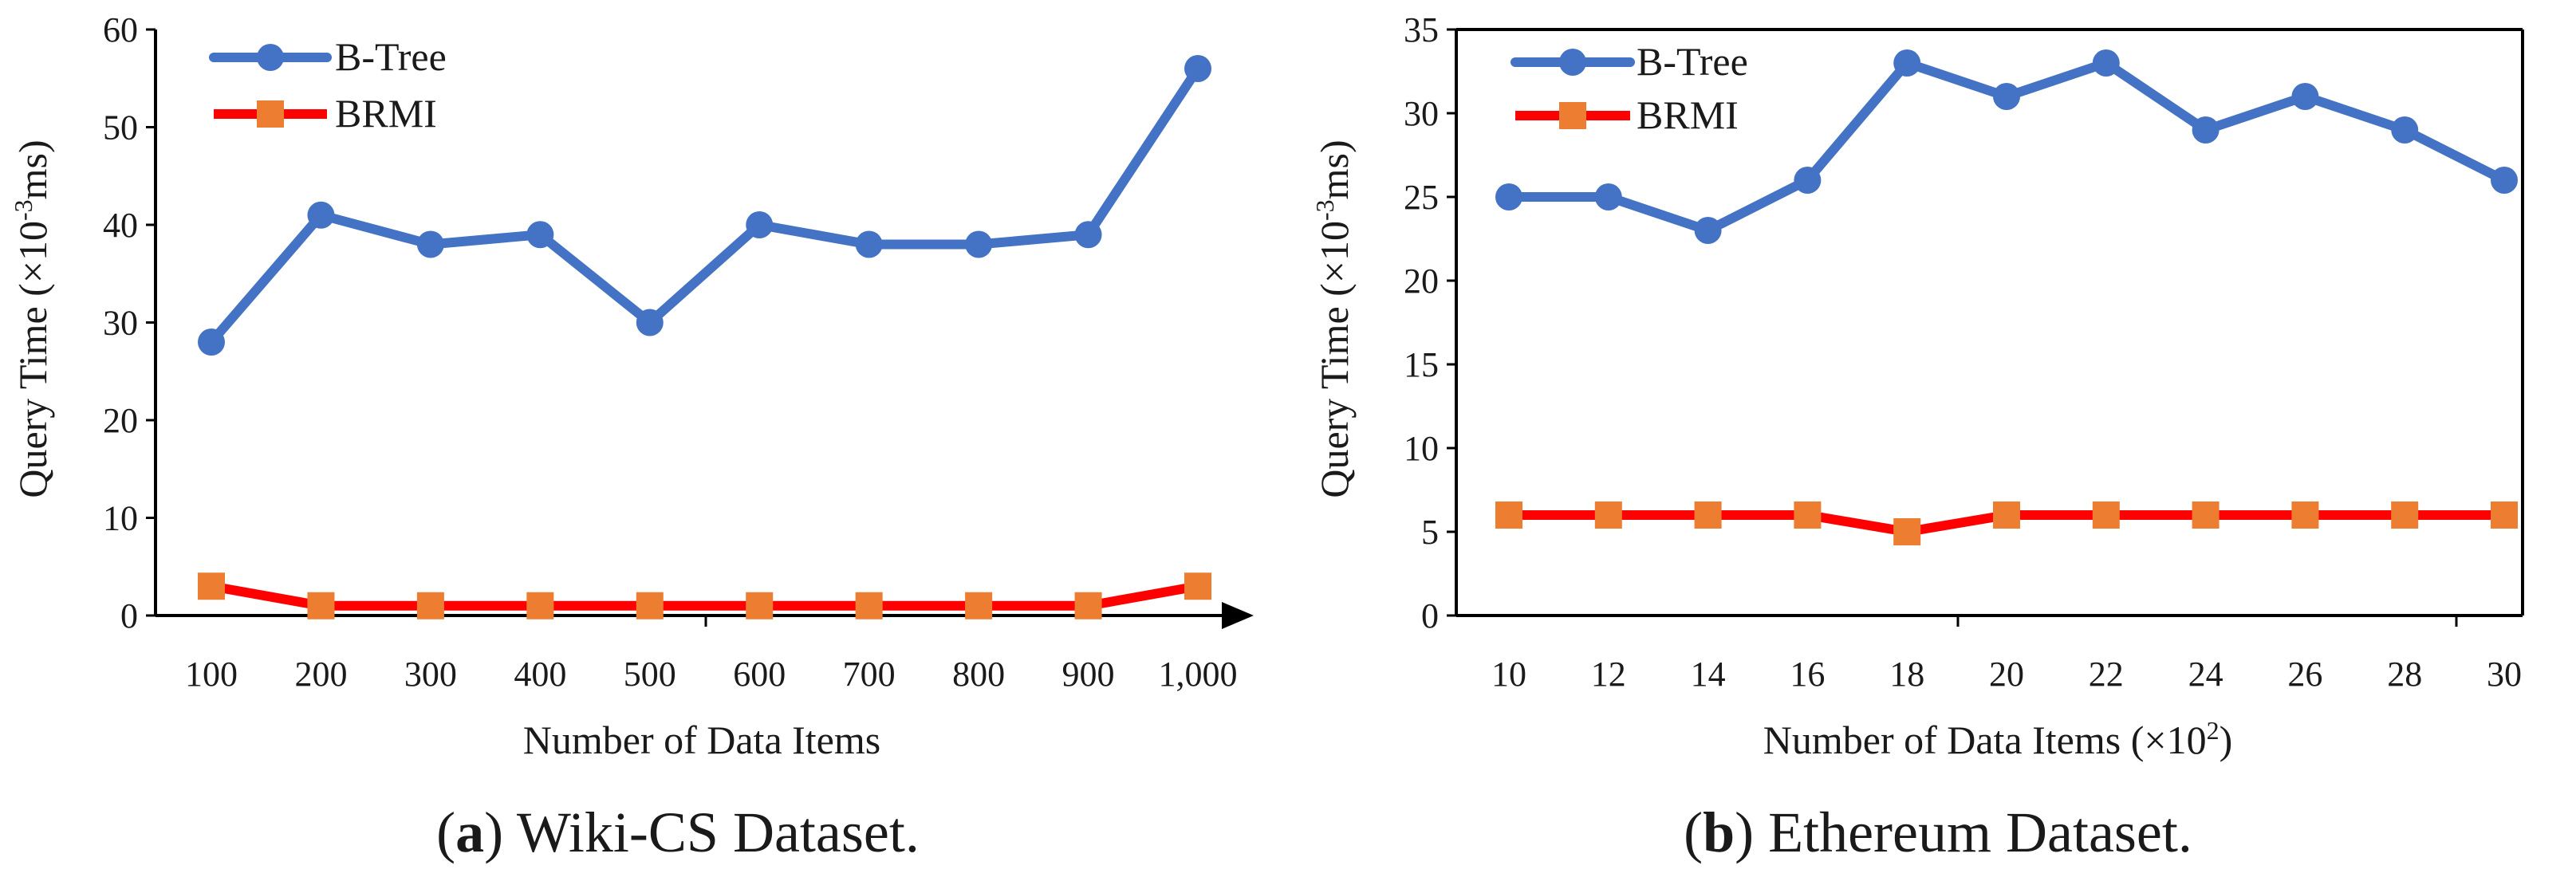 Image resolution: width=2576 pixels, height=885 pixels. What do you see at coordinates (2404, 674) in the screenshot?
I see `x-tick-label: 28` at bounding box center [2404, 674].